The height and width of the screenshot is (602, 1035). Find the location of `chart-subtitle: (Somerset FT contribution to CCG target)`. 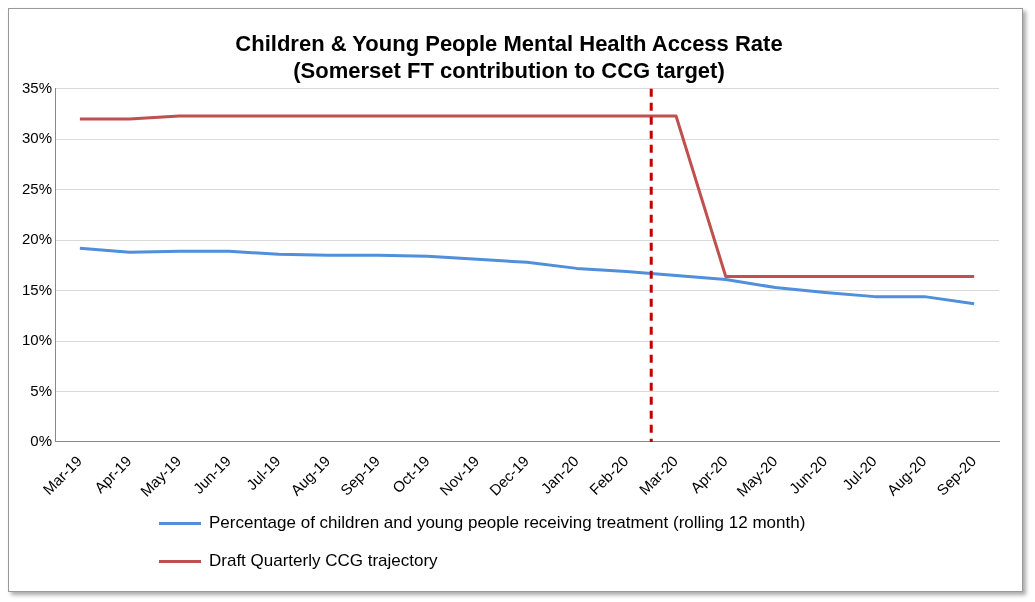

chart-subtitle: (Somerset FT contribution to CCG target) is located at coordinates (509, 70).